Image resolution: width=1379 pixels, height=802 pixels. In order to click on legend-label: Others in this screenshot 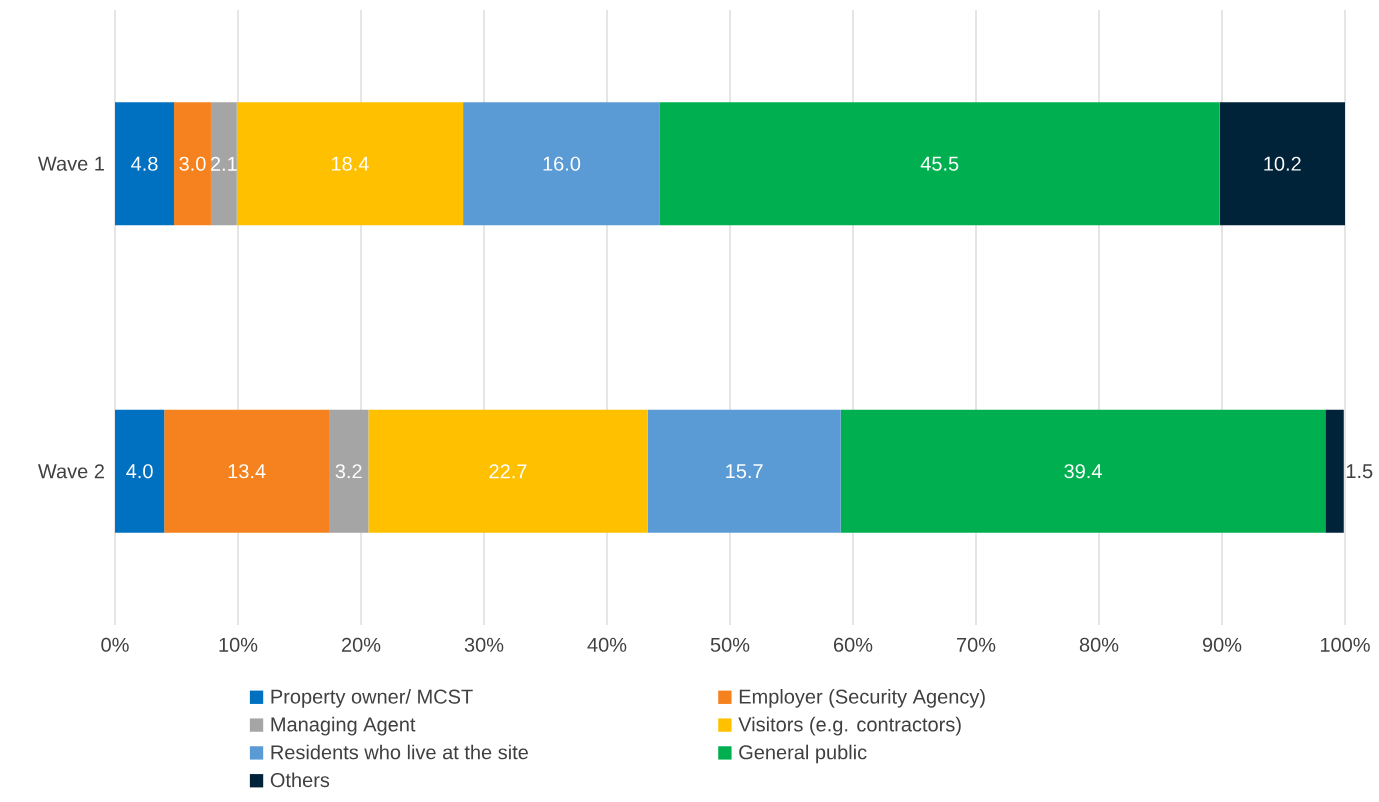, I will do `click(300, 780)`.